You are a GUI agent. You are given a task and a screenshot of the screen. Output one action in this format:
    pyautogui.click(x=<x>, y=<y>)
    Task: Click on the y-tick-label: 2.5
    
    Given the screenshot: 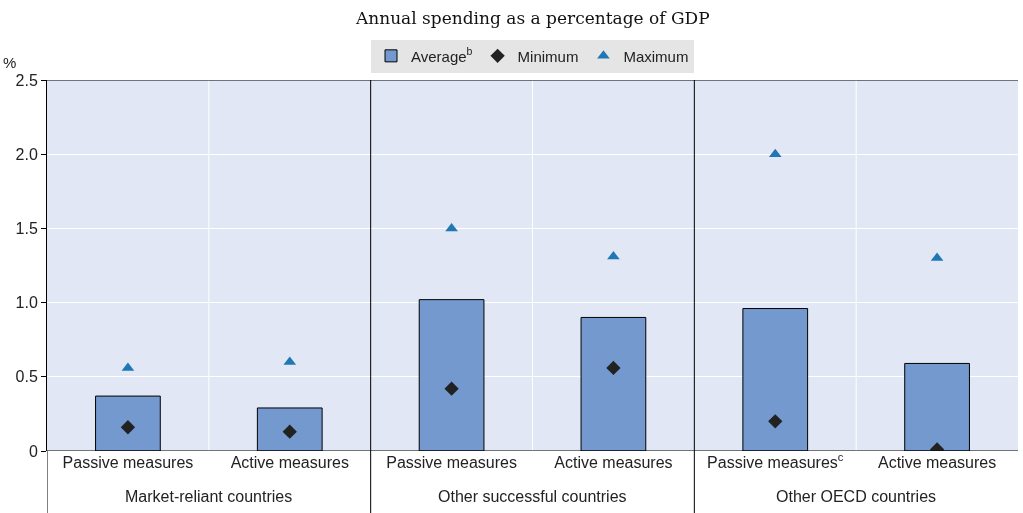 What is the action you would take?
    pyautogui.click(x=26, y=80)
    